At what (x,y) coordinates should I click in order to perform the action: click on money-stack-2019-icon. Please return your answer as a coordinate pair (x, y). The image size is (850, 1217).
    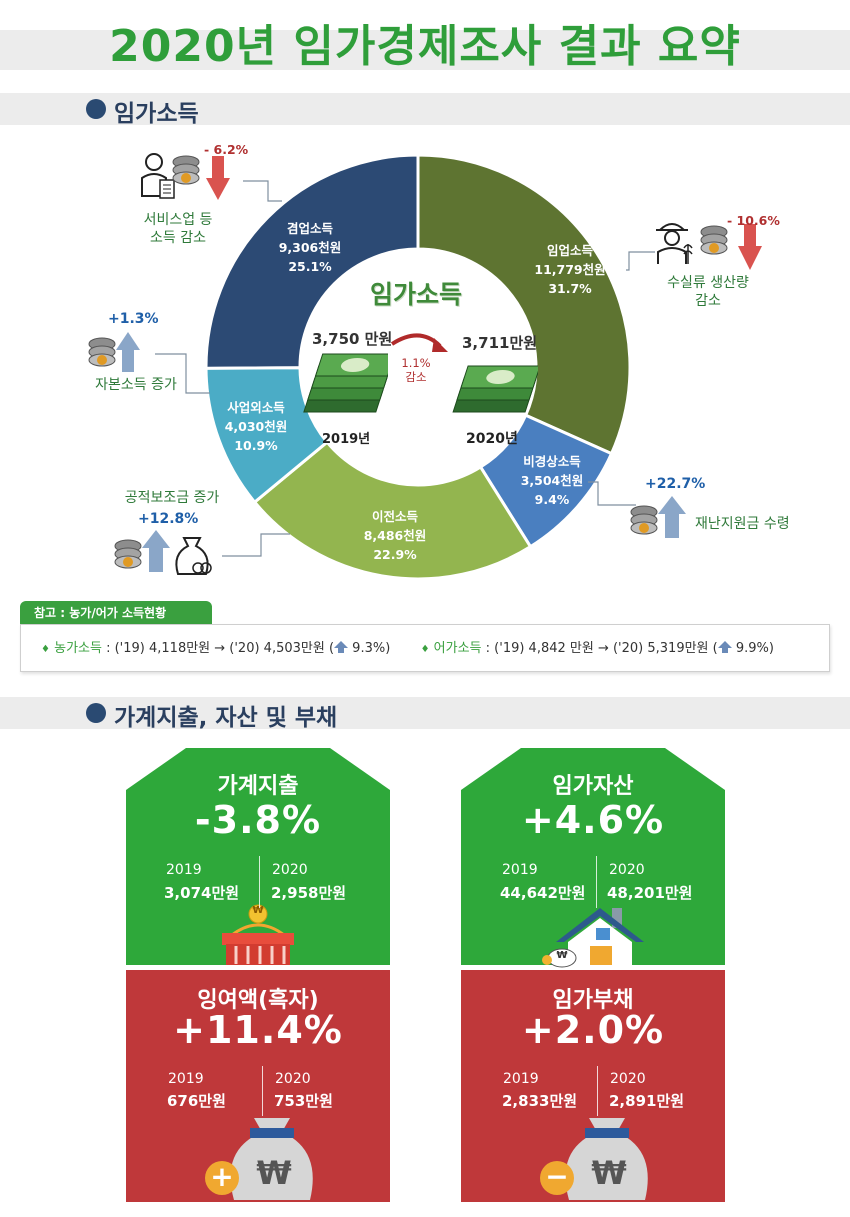
    Looking at the image, I should click on (345, 383).